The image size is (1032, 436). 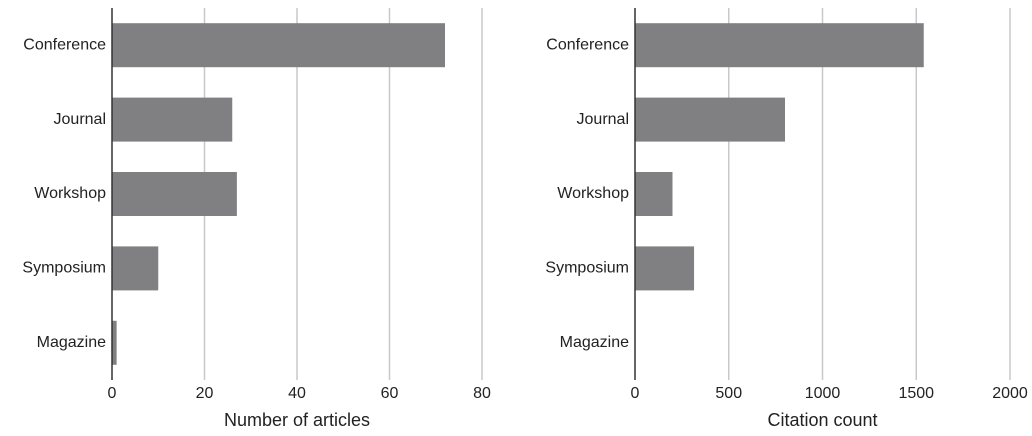 I want to click on x-tick-label: 1000, so click(x=823, y=393).